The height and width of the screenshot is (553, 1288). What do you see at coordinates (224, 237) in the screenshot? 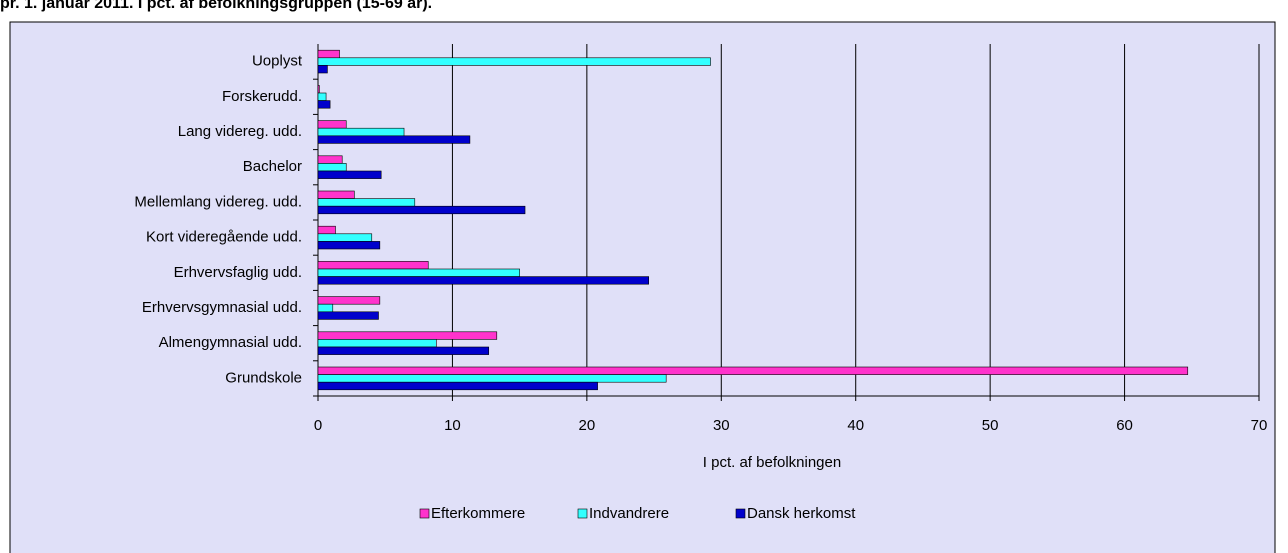
I see `y-tick-label: Kort videregående udd.` at bounding box center [224, 237].